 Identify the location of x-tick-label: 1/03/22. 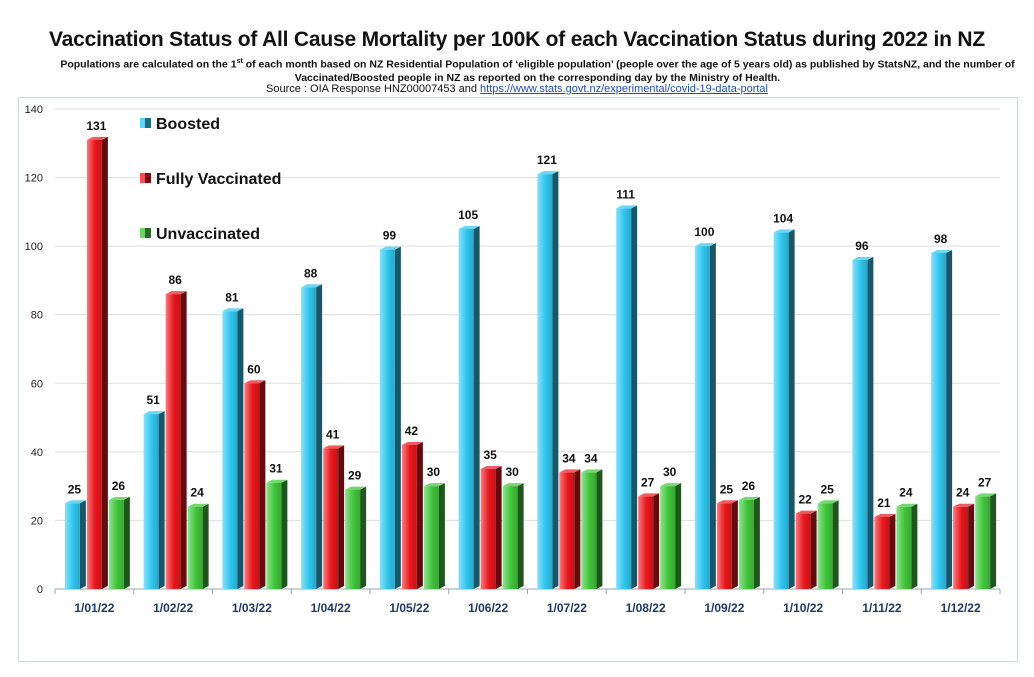
(252, 608).